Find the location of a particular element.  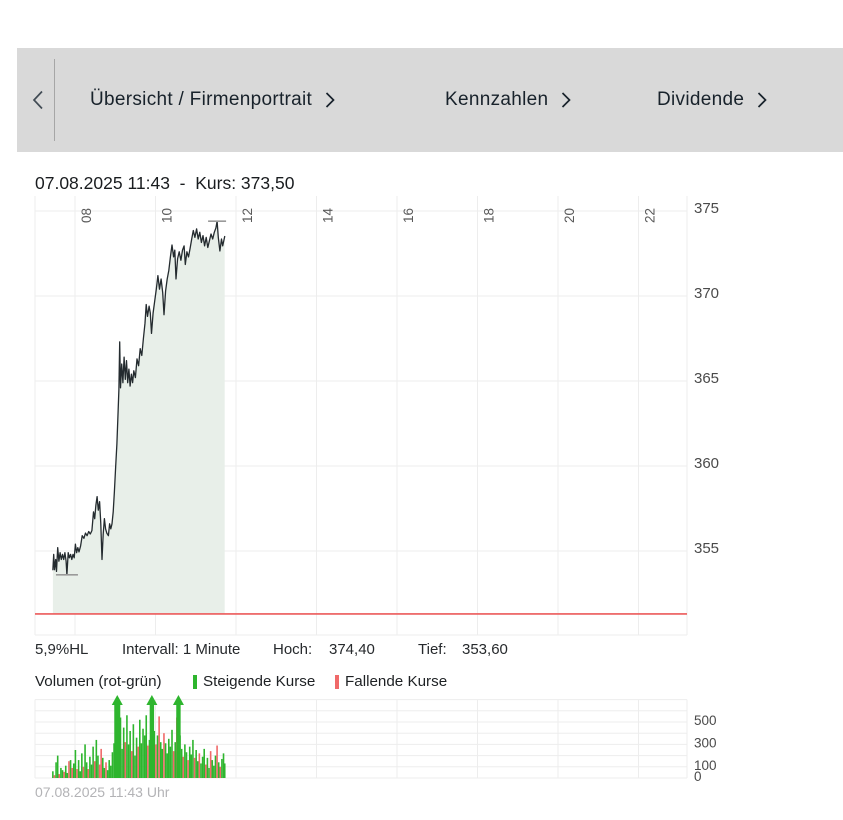

svg-text: 18 is located at coordinates (489, 215).